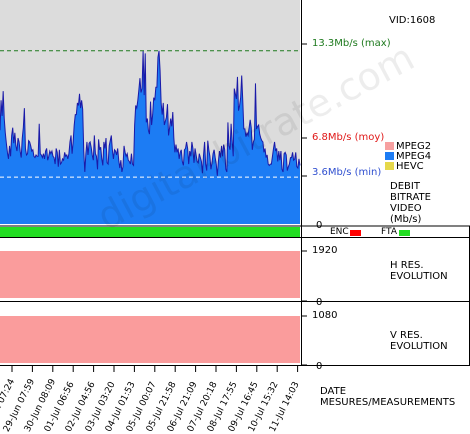 This screenshot has width=470, height=434. I want to click on legend-label-mpeg2: MPEG2, so click(414, 146).